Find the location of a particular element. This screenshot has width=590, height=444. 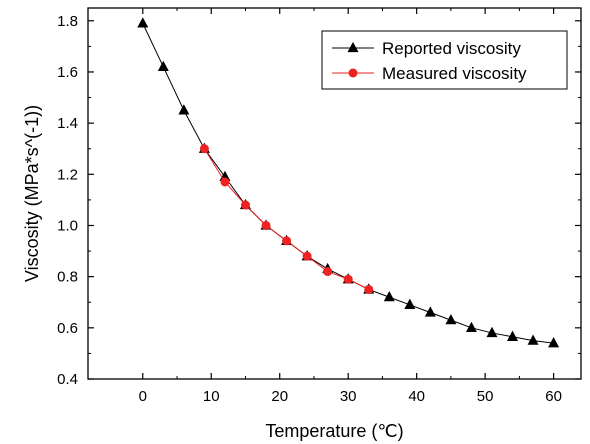

legend-label: Measured viscosity is located at coordinates (454, 73).